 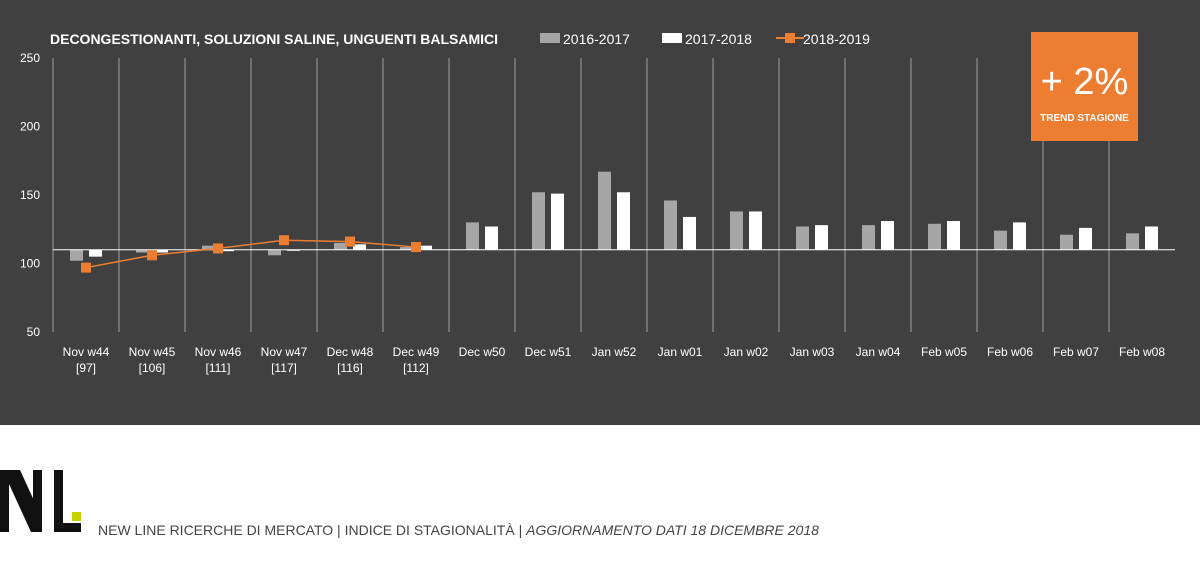 I want to click on legend-label: 2016-2017, so click(x=596, y=39).